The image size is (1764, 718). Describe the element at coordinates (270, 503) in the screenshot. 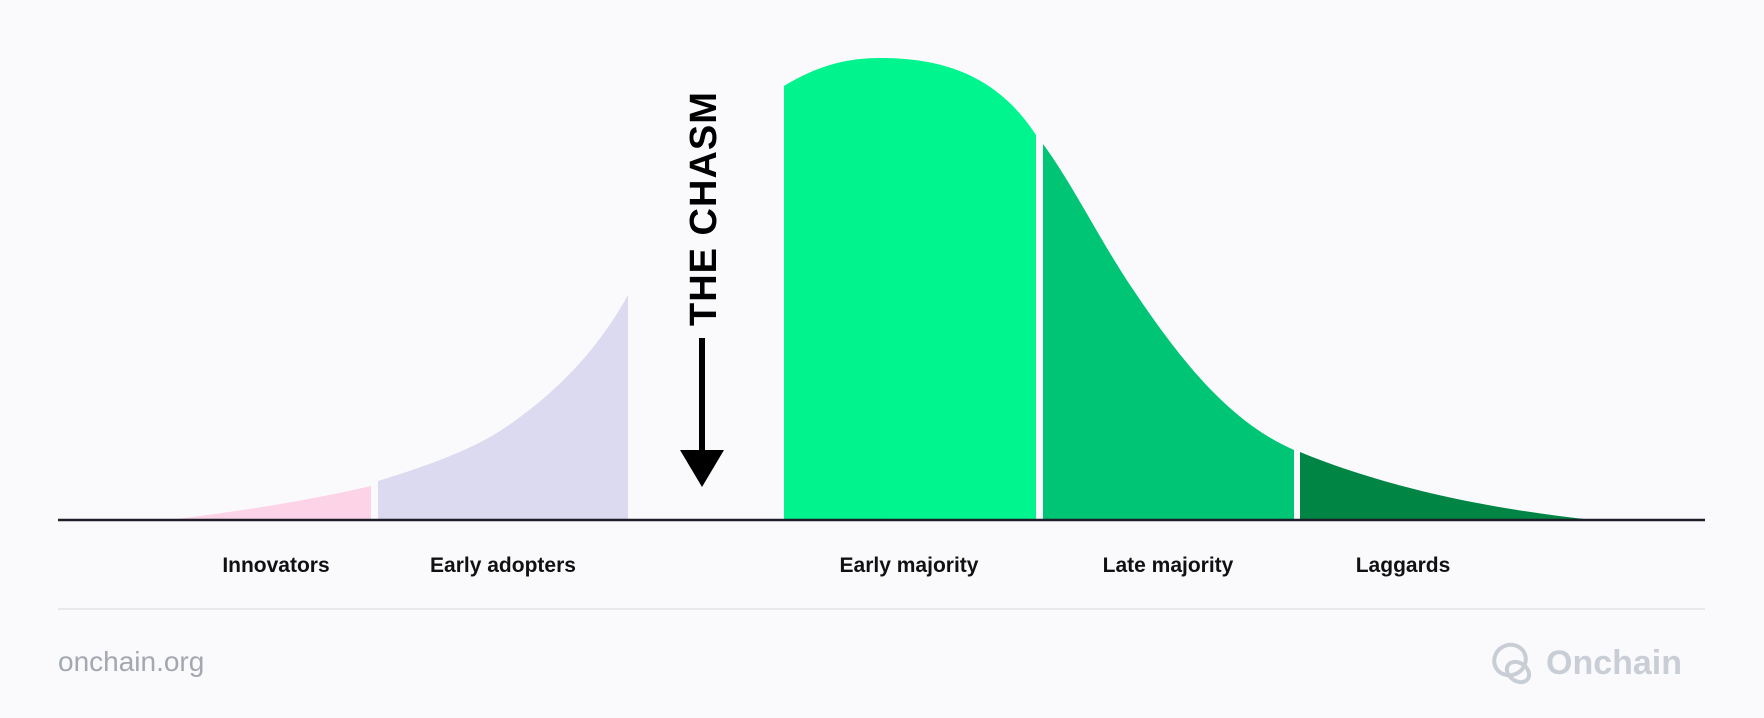

I see `segment-innovators` at that location.